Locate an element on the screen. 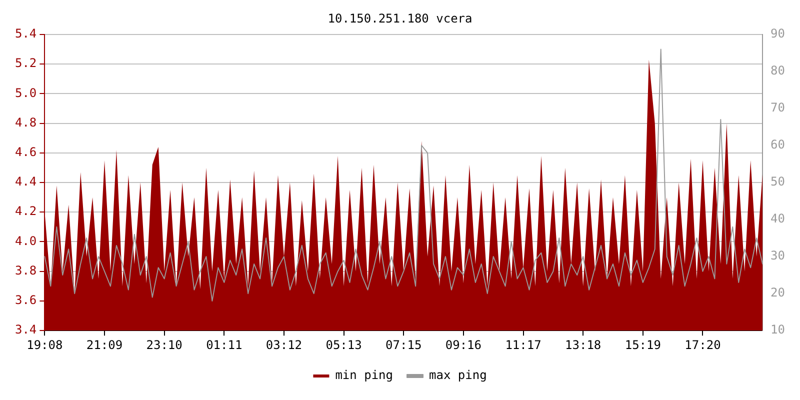 Image resolution: width=800 pixels, height=400 pixels. x-tick-label: 23:10 is located at coordinates (164, 345).